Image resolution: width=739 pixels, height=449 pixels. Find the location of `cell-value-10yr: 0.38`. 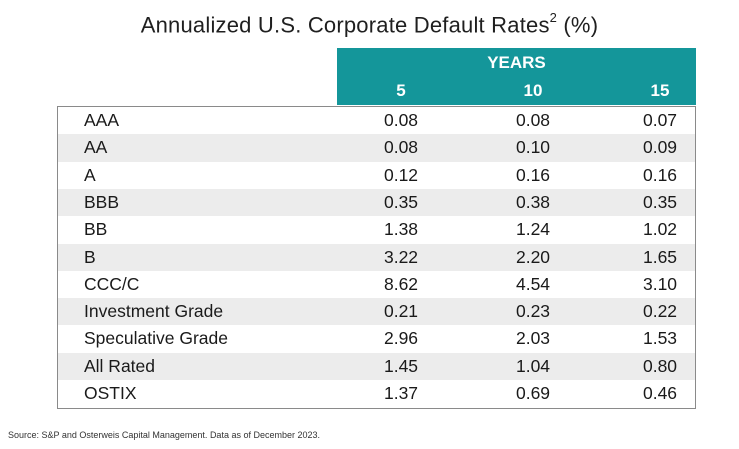

cell-value-10yr: 0.38 is located at coordinates (533, 201).